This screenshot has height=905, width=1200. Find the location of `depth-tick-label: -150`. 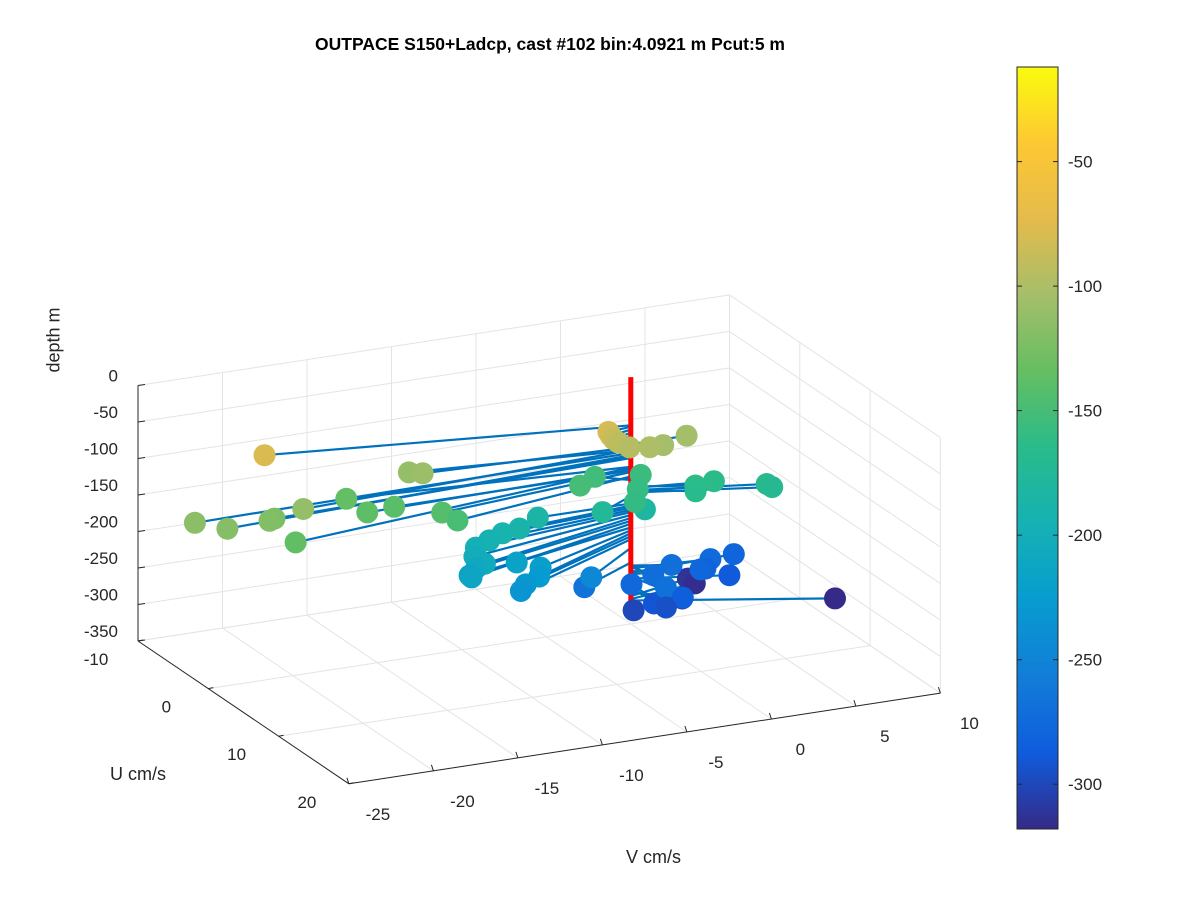

depth-tick-label: -150 is located at coordinates (101, 485).